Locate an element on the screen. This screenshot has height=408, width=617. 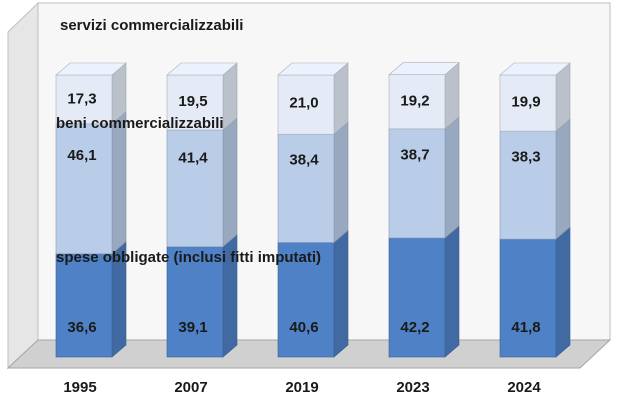
series-label-1: spese obbligate (inclusi fitti imputati) is located at coordinates (188, 257).